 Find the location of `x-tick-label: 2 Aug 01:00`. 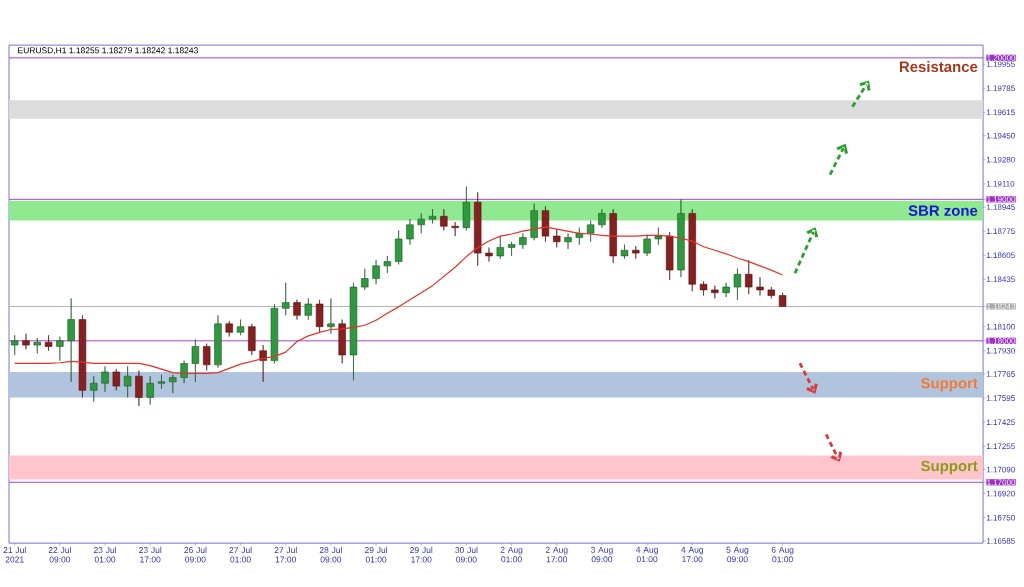

x-tick-label: 2 Aug 01:00 is located at coordinates (511, 554).